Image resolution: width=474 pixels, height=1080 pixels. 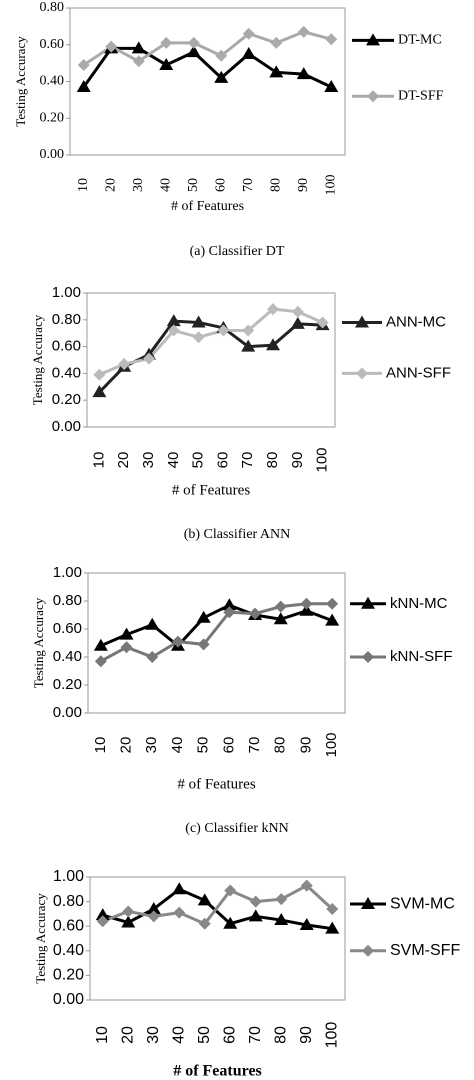 I want to click on legend-label: DT-SFF, so click(x=421, y=95).